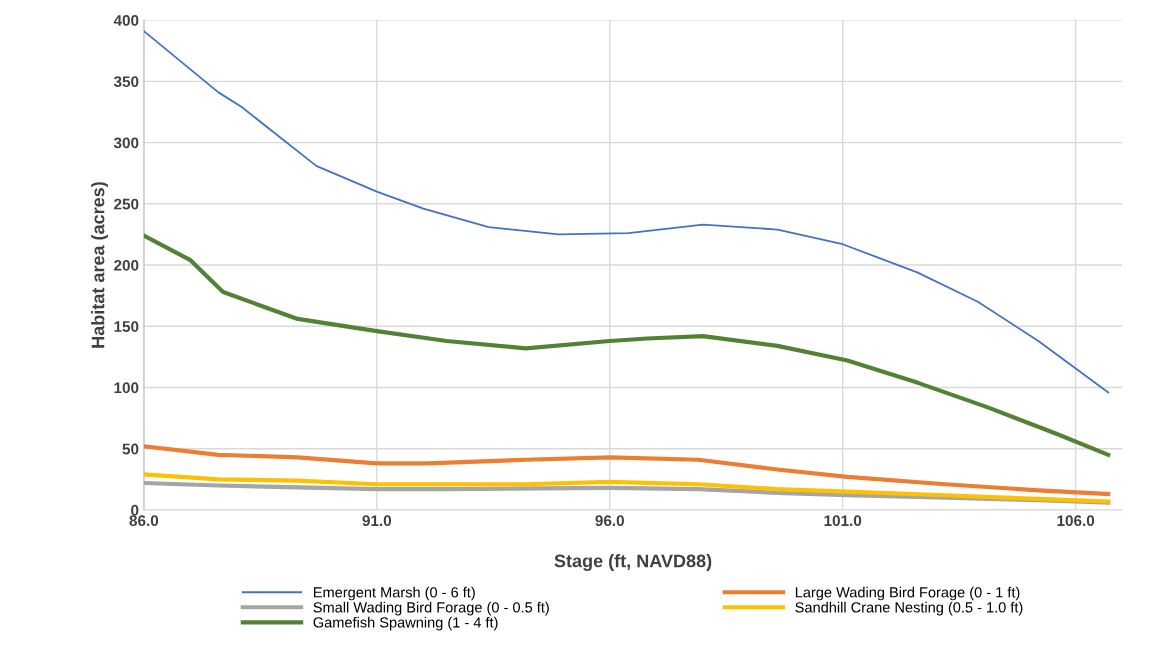  Describe the element at coordinates (144, 521) in the screenshot. I see `x-tick-label: 86.0` at that location.